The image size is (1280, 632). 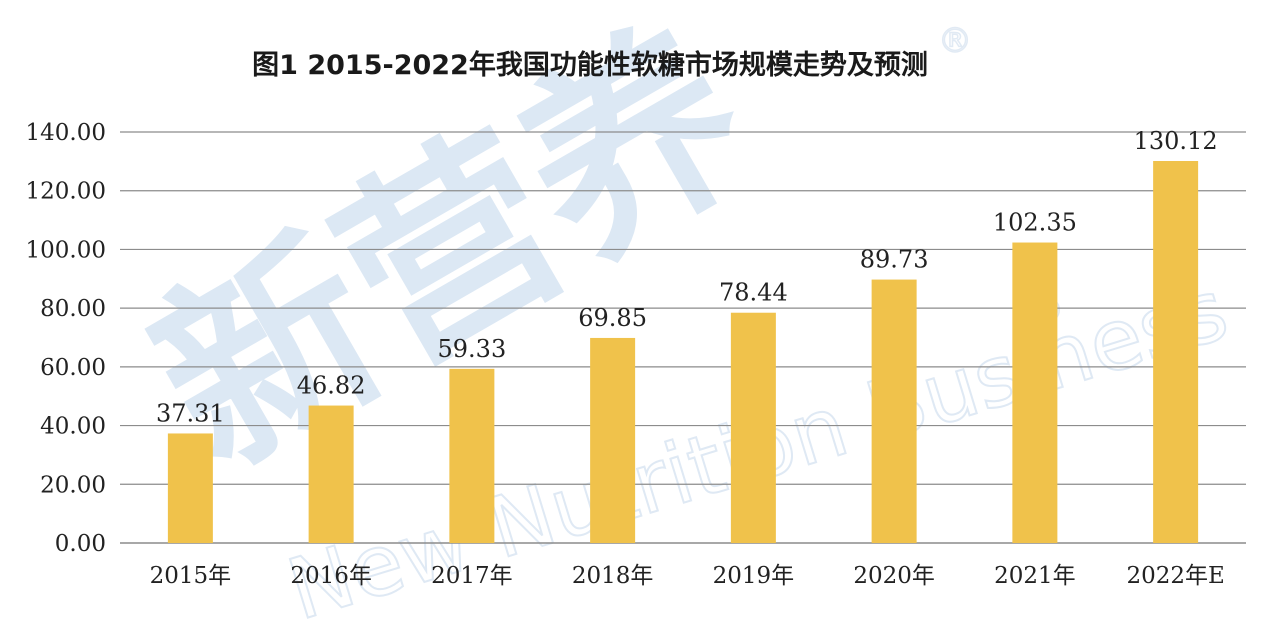 What do you see at coordinates (753, 293) in the screenshot?
I see `data-label: 78.44` at bounding box center [753, 293].